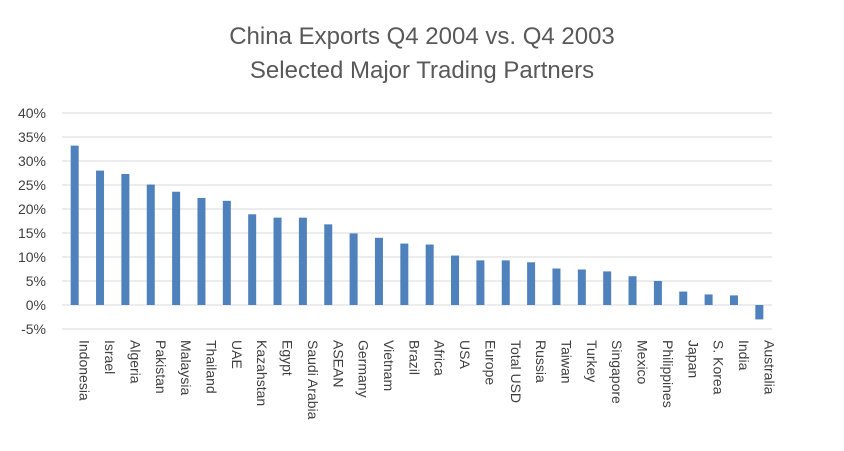  I want to click on x-category-label: Malaysia, so click(186, 367).